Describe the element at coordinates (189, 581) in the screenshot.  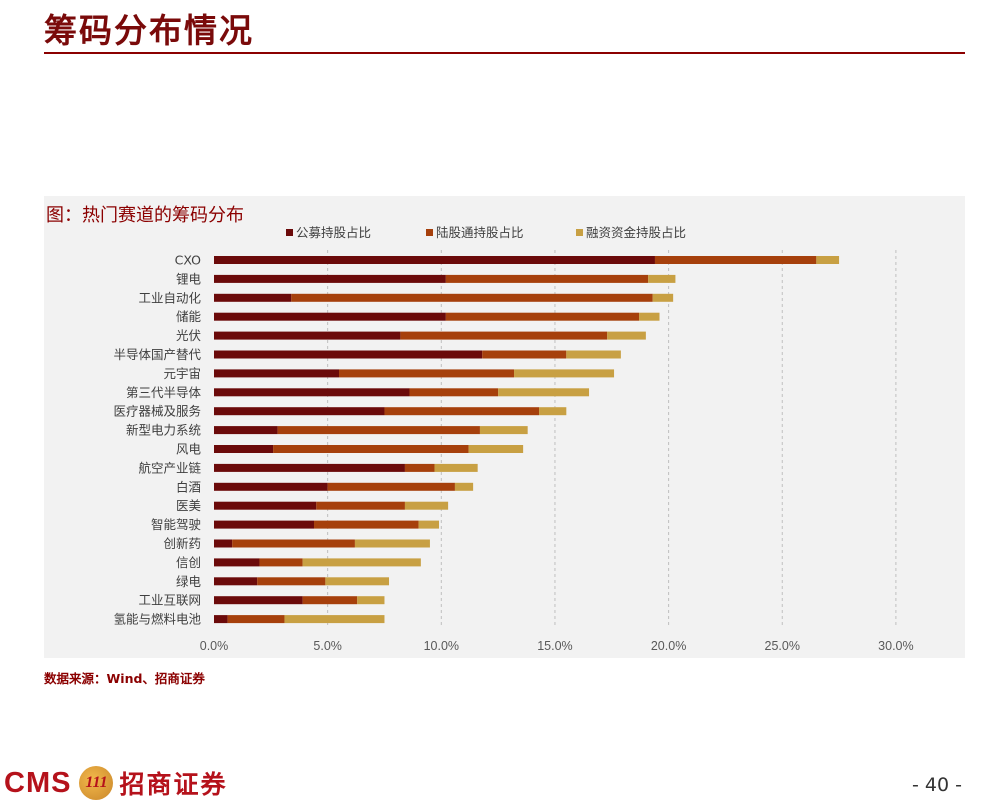
I see `category-label: 绿电` at that location.